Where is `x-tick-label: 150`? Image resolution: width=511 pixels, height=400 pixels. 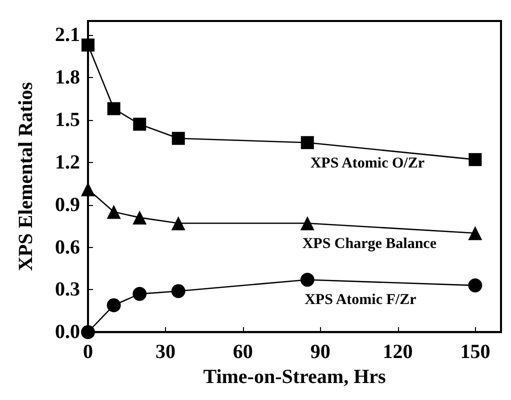
x-tick-label: 150 is located at coordinates (475, 352).